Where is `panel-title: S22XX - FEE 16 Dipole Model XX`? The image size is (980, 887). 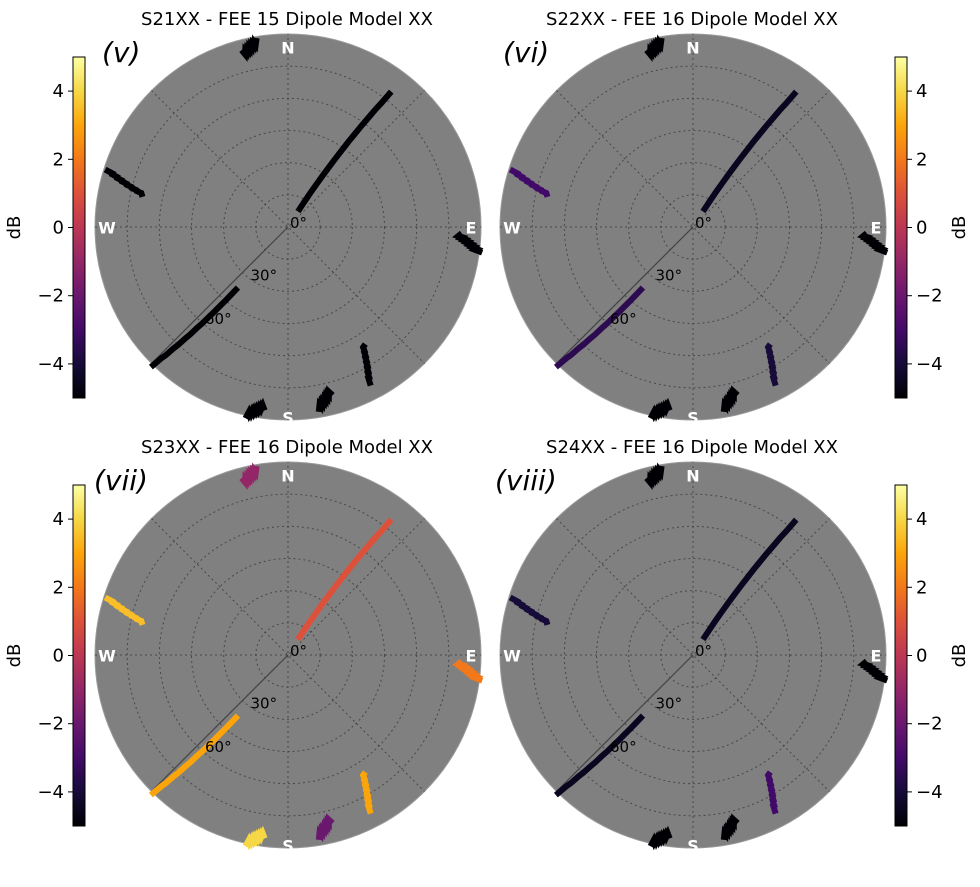
panel-title: S22XX - FEE 16 Dipole Model XX is located at coordinates (692, 19).